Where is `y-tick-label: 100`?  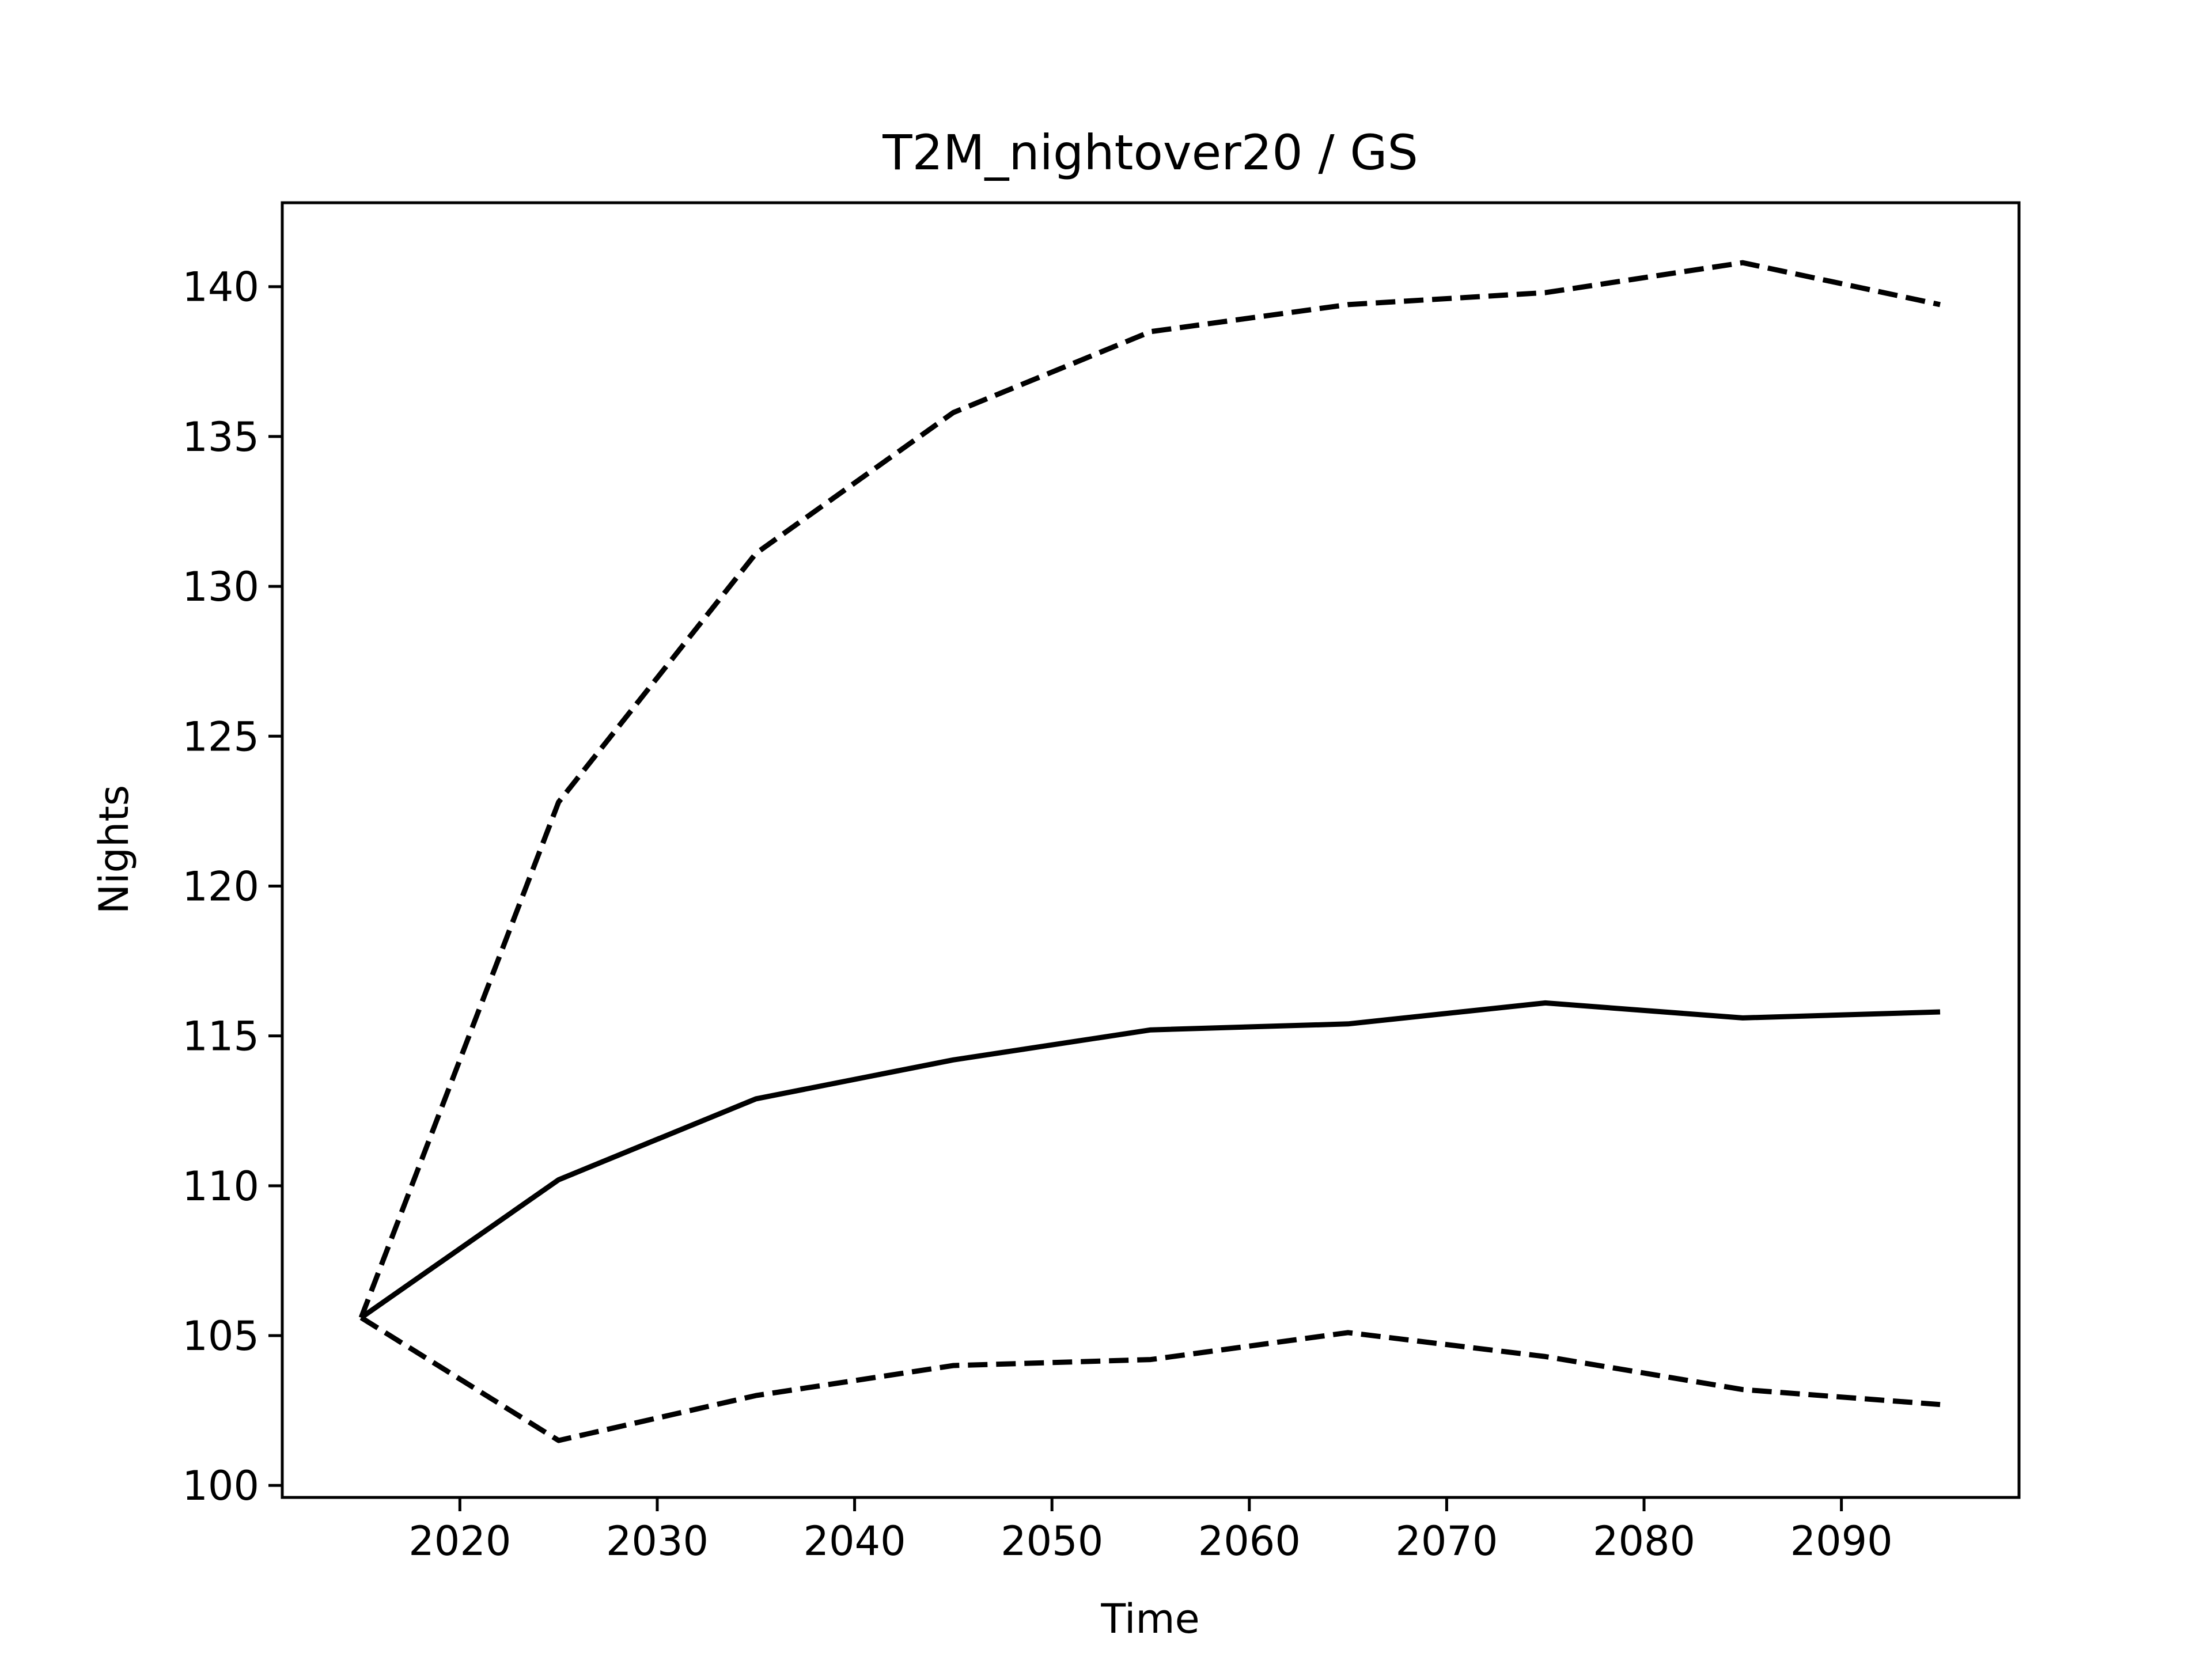
y-tick-label: 100 is located at coordinates (220, 1486).